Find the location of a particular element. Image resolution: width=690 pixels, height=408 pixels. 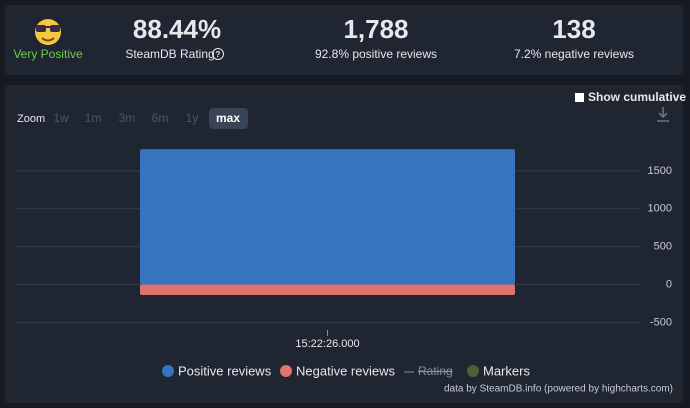

zoom-label: Zoom is located at coordinates (31, 119).